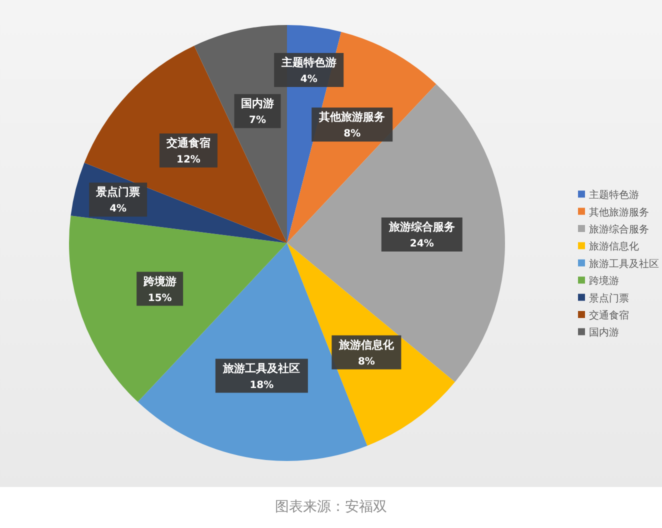 Image resolution: width=662 pixels, height=528 pixels. Describe the element at coordinates (257, 103) in the screenshot. I see `slice-label: 国内游` at that location.